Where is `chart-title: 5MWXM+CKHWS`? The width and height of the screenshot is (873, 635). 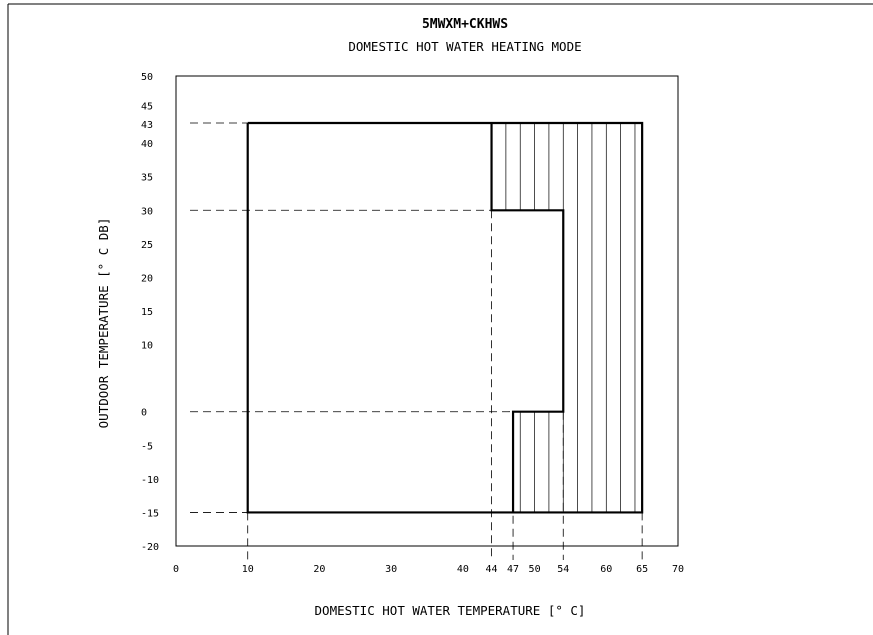
chart-title: 5MWXM+CKHWS is located at coordinates (465, 24).